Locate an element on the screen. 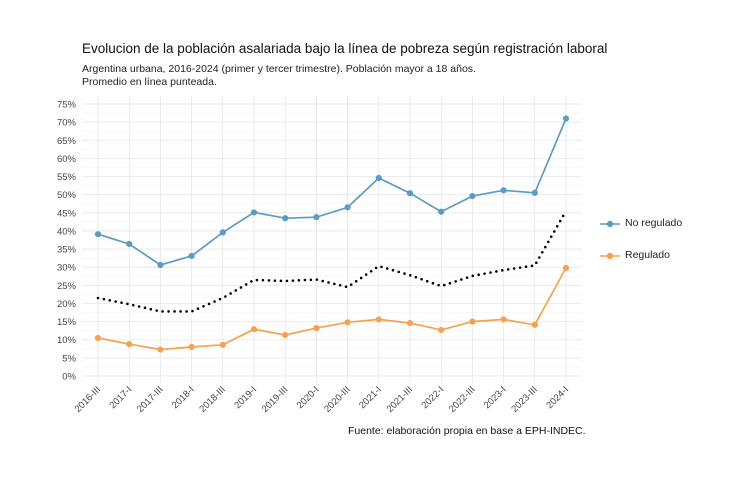  y-tick-label: 45% is located at coordinates (67, 213).